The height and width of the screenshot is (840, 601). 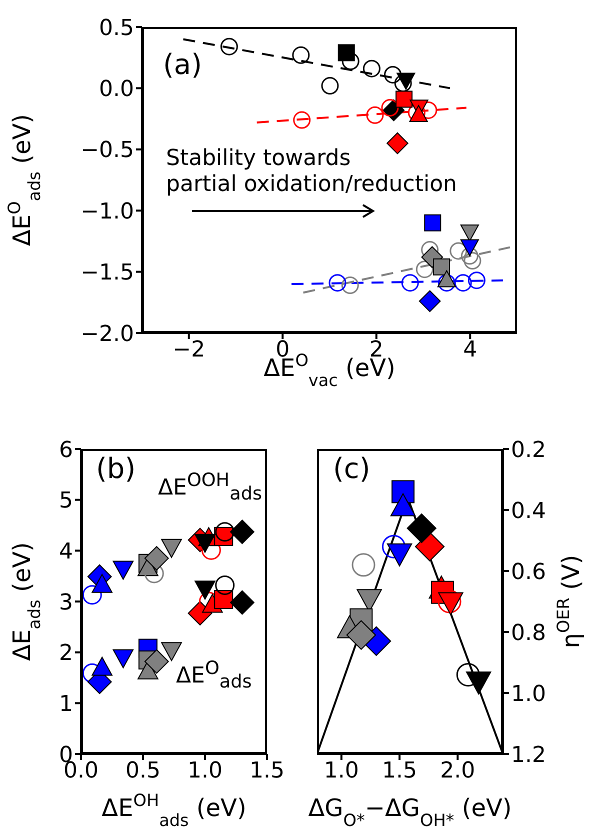 I want to click on y-tick-label: −0.5, so click(x=107, y=151).